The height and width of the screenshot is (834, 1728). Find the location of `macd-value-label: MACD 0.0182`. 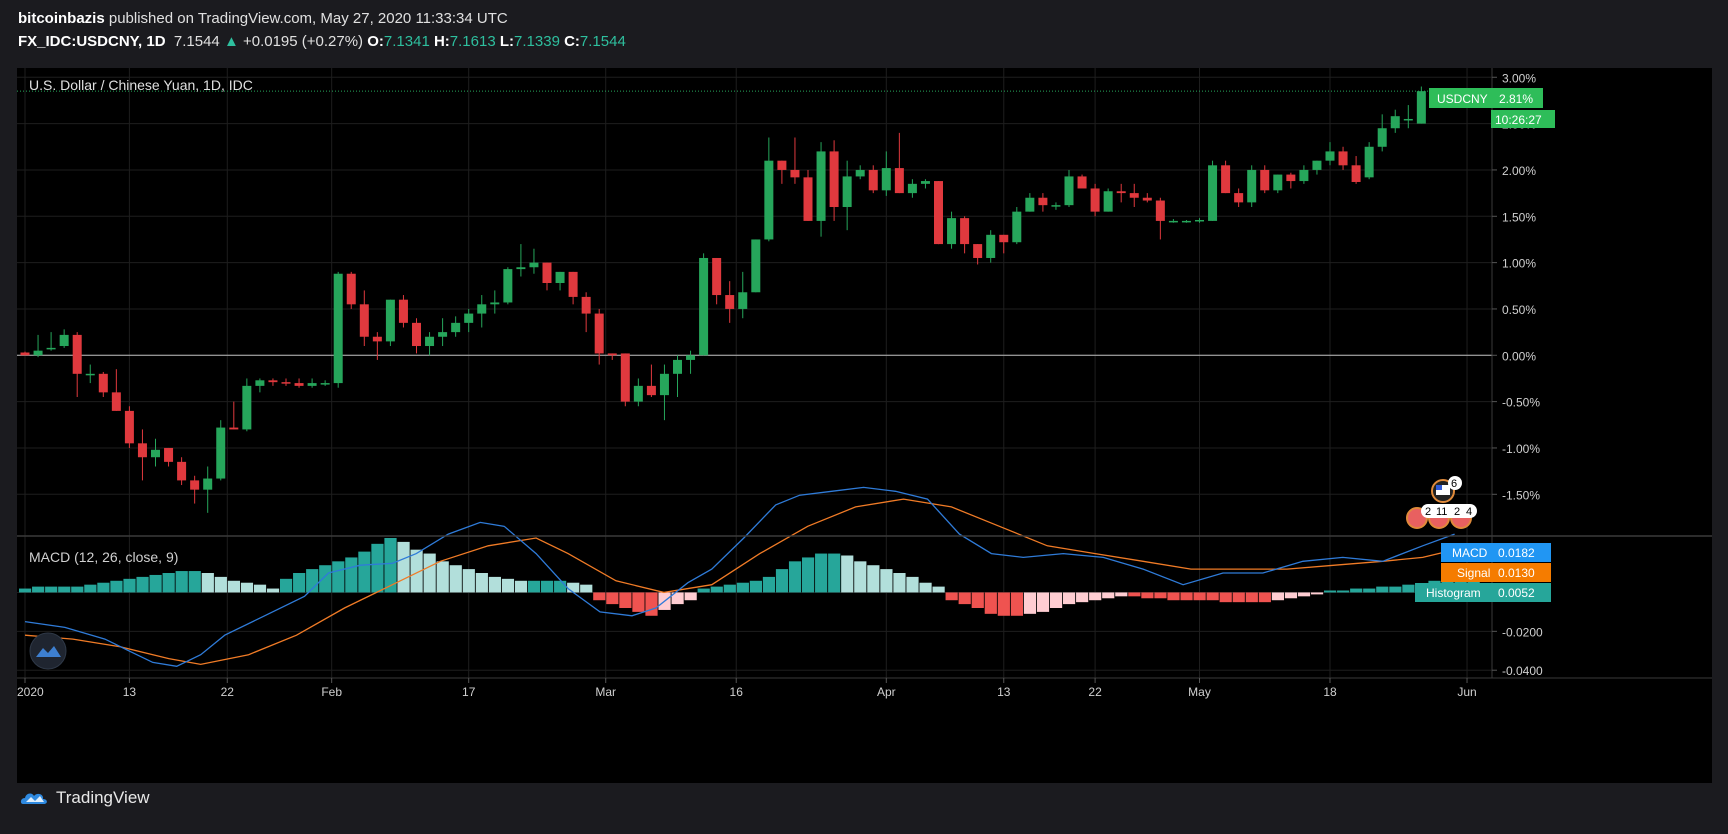

macd-value-label: MACD 0.0182 is located at coordinates (1496, 552).